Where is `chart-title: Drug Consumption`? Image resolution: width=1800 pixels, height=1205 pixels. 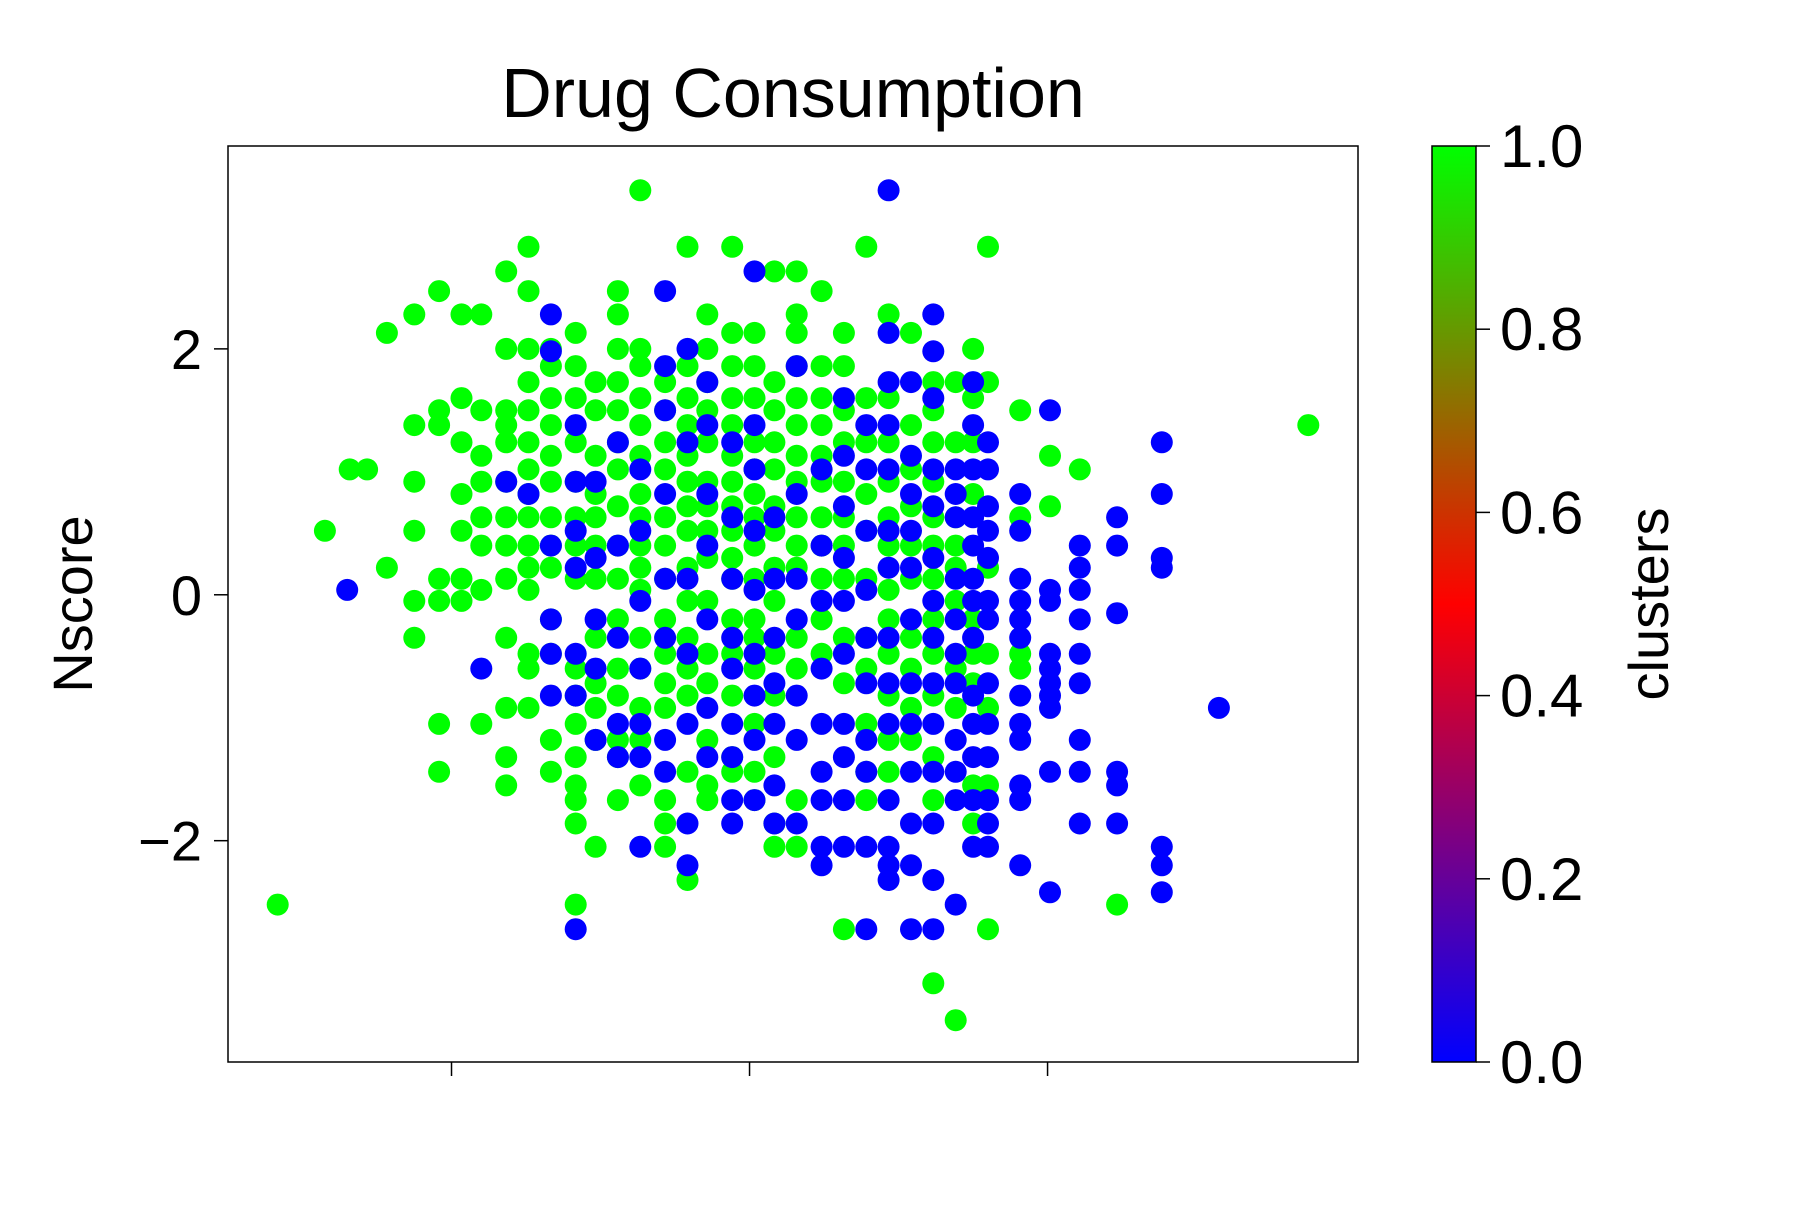 chart-title: Drug Consumption is located at coordinates (793, 93).